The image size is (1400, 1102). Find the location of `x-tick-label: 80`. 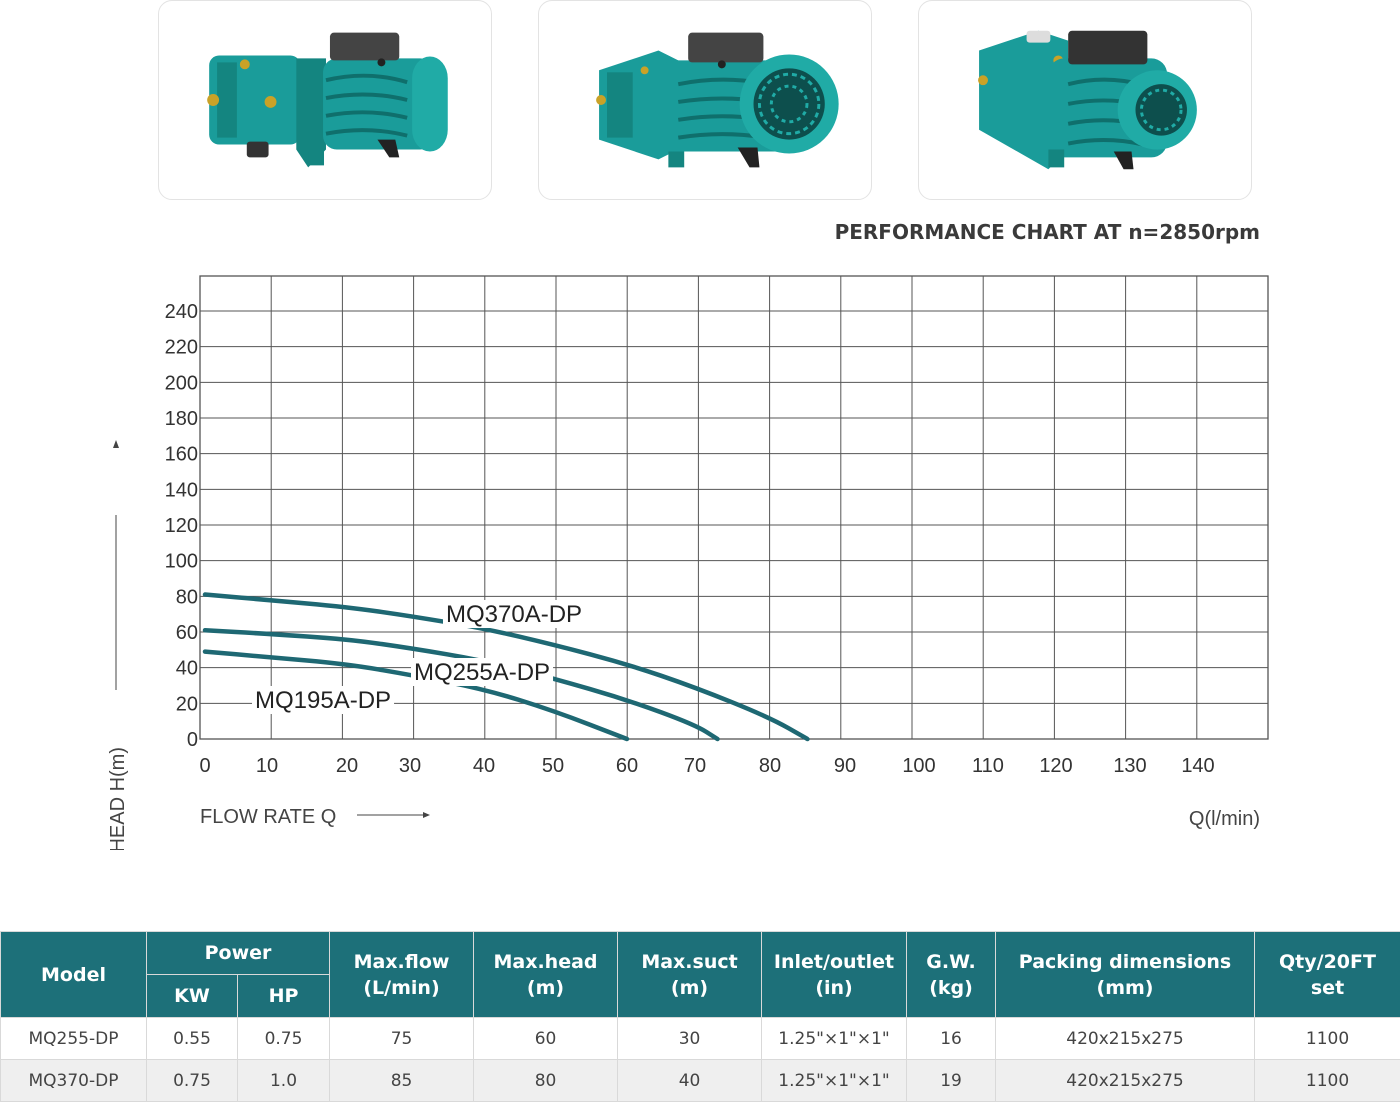

x-tick-label: 80 is located at coordinates (770, 766).